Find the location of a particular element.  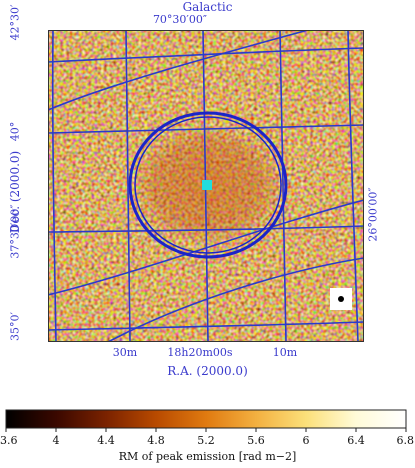

top-tick-label: 70°30′00″ is located at coordinates (180, 19).